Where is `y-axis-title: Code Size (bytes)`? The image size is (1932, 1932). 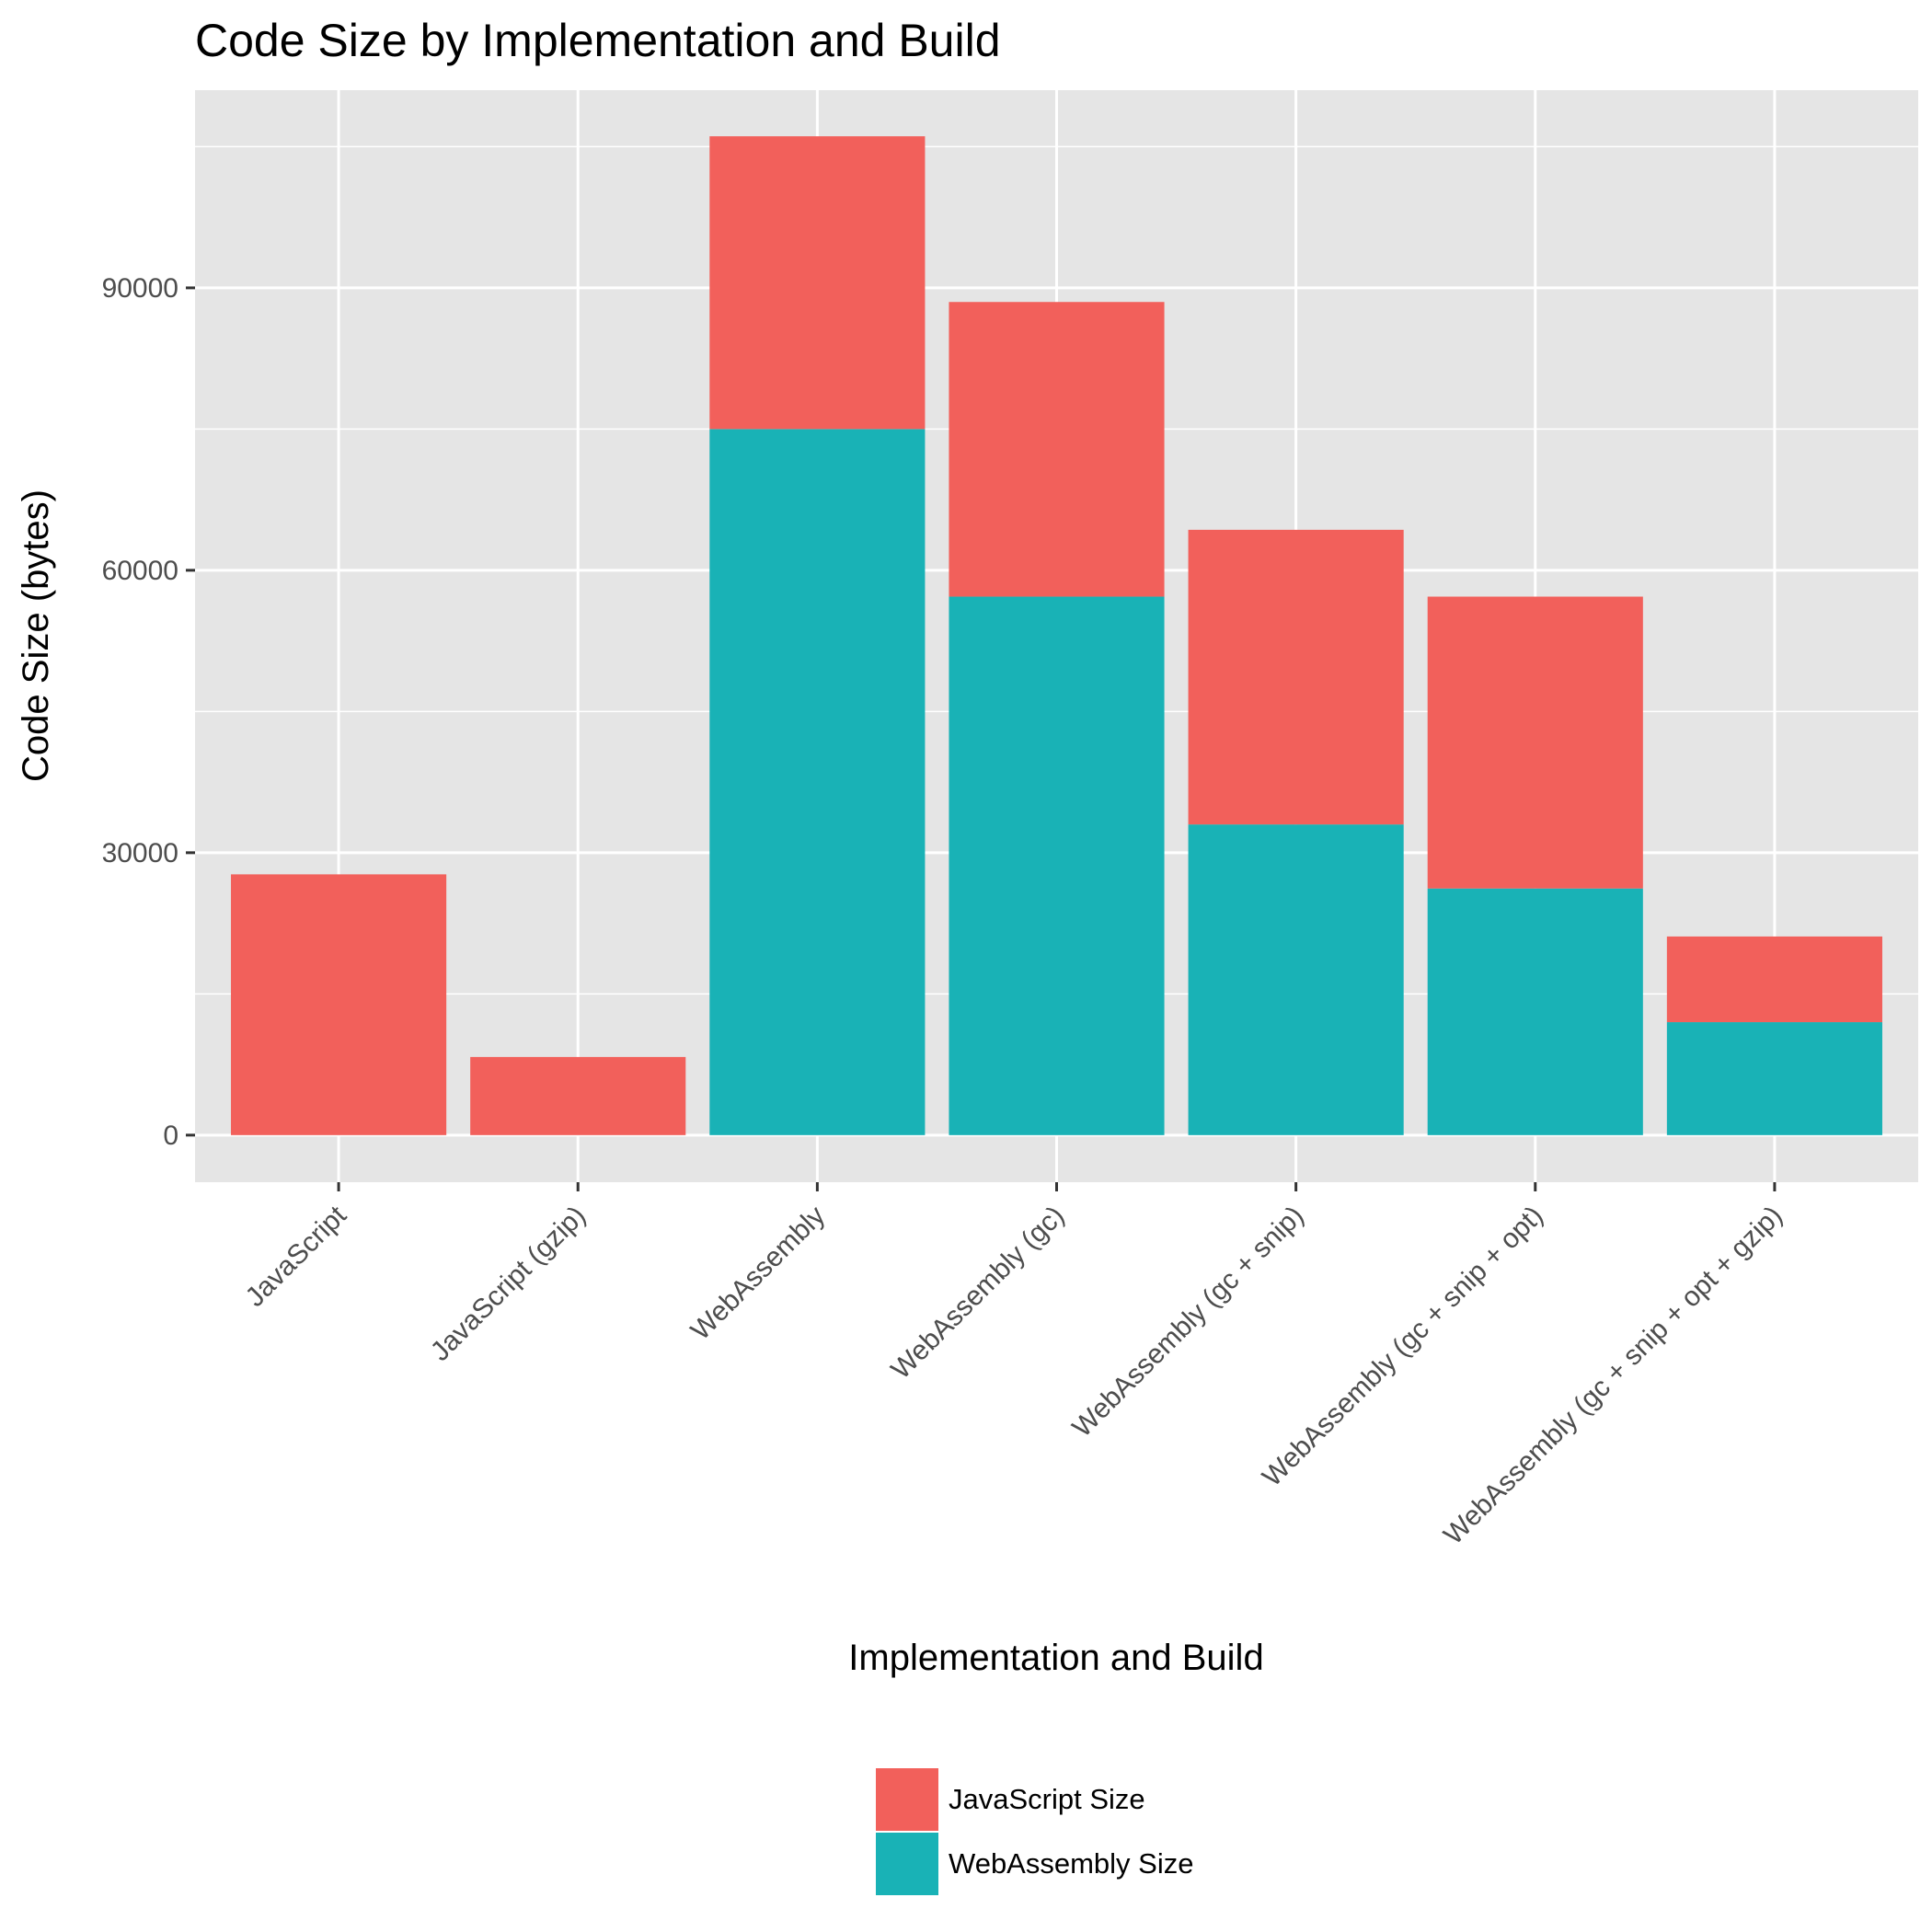
y-axis-title: Code Size (bytes) is located at coordinates (36, 635).